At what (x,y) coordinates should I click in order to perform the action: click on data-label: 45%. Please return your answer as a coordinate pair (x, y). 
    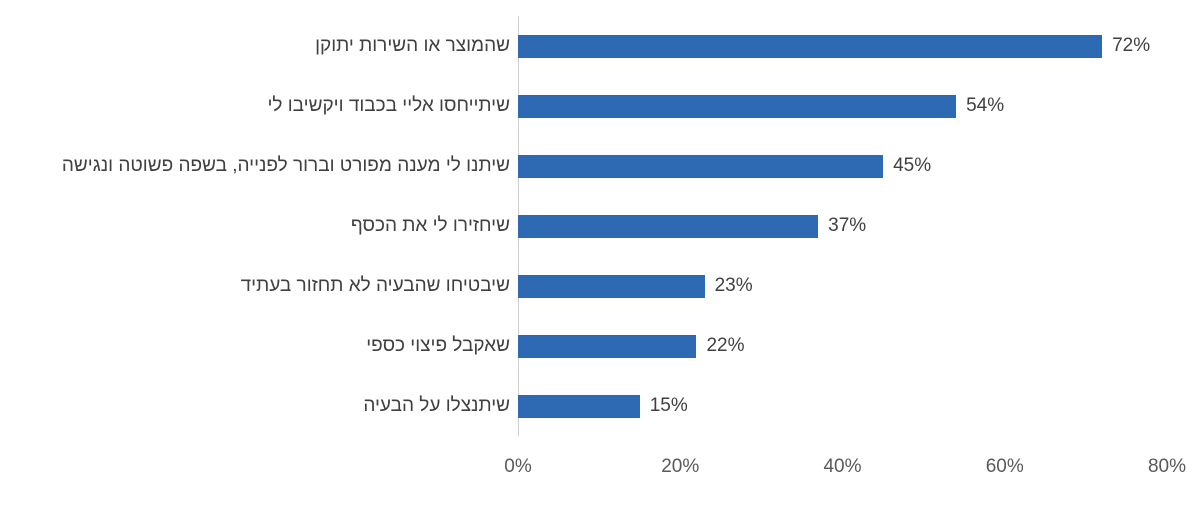
    Looking at the image, I should click on (912, 165).